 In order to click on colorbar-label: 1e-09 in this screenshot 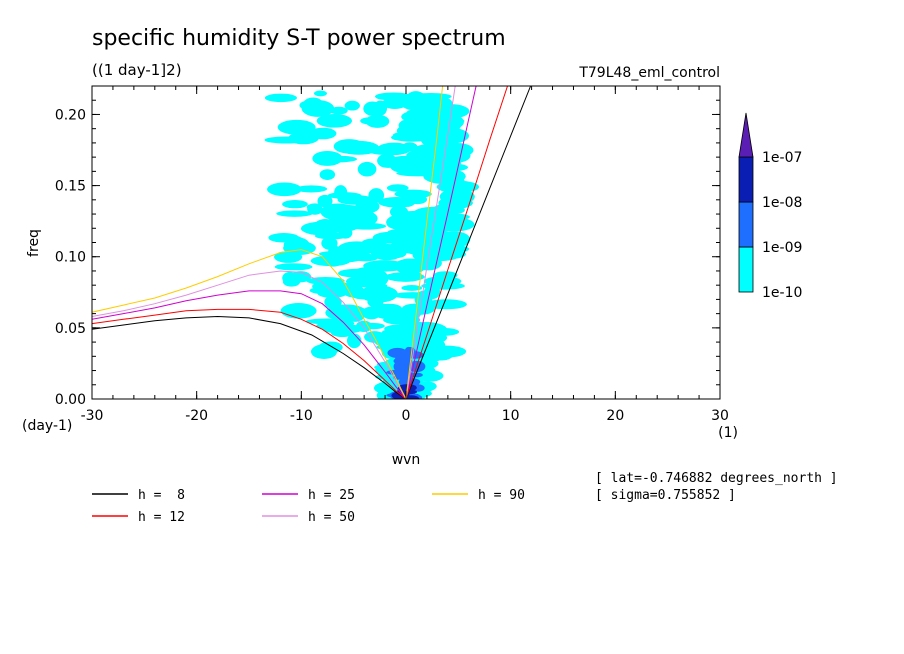, I will do `click(782, 248)`.